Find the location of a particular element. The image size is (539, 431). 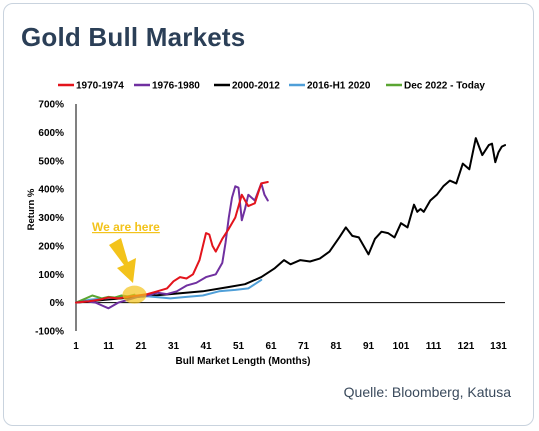

x-tick-label: 81 is located at coordinates (336, 346).